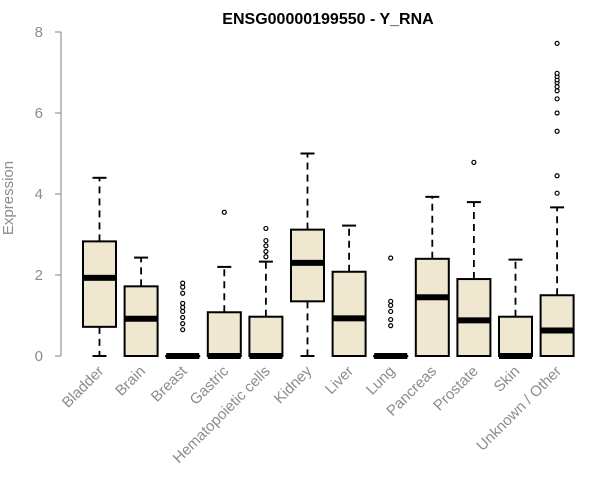 The width and height of the screenshot is (600, 500). What do you see at coordinates (39, 275) in the screenshot?
I see `y-tick-label: 2` at bounding box center [39, 275].